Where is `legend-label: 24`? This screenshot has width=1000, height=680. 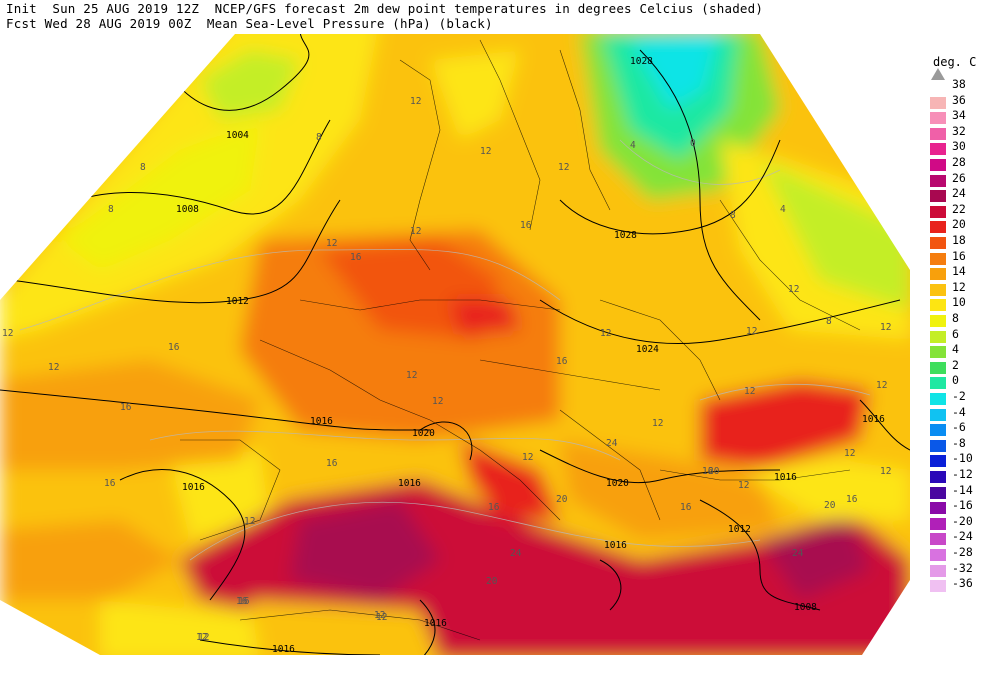
legend-label: 24 is located at coordinates (959, 193).